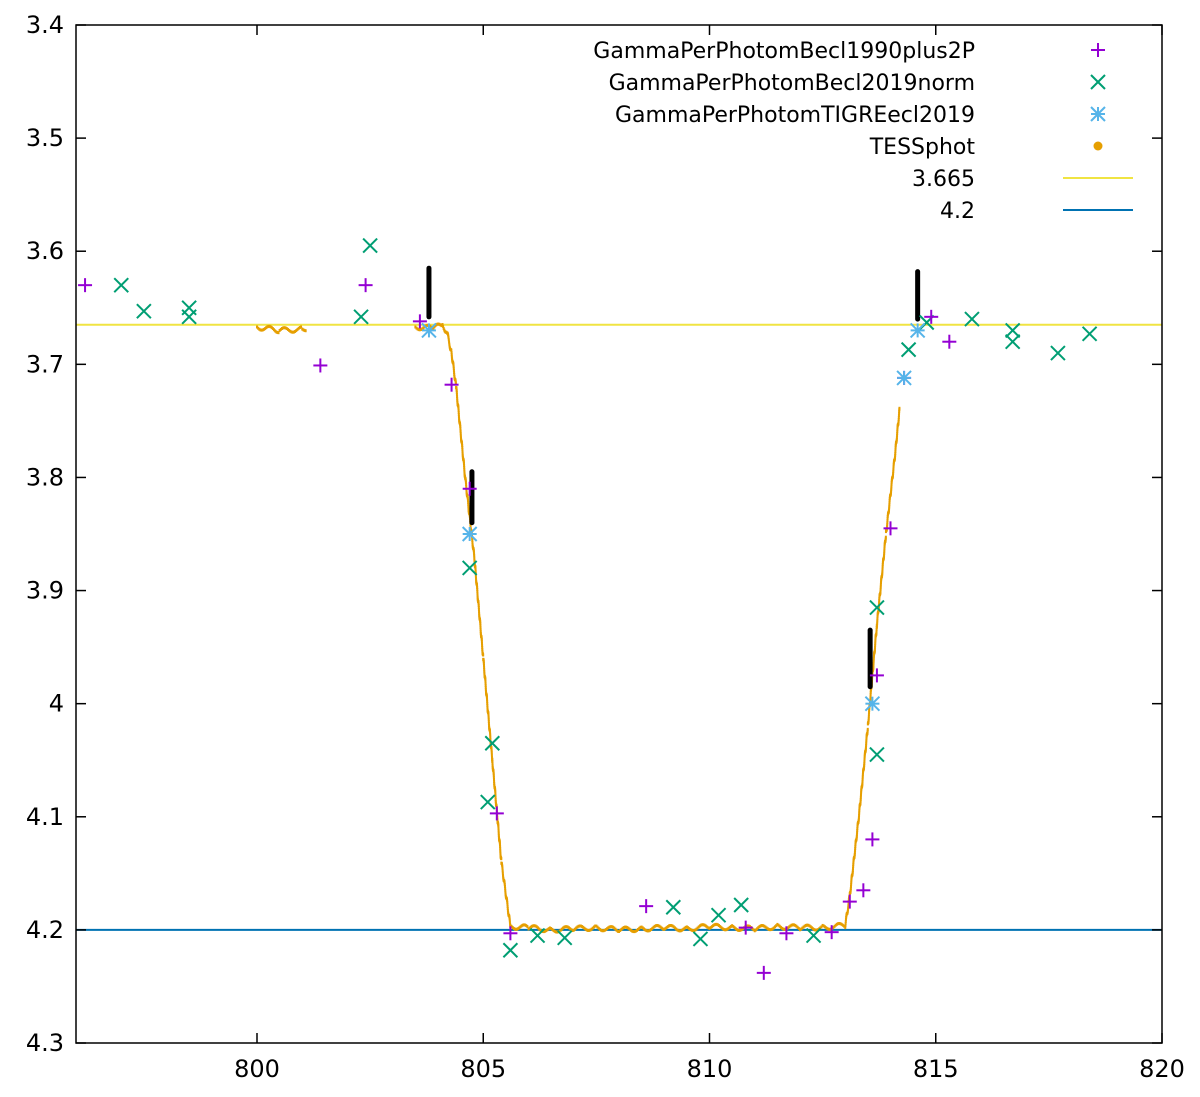 The width and height of the screenshot is (1200, 1097). I want to click on y-tick-label: 3.6, so click(45, 251).